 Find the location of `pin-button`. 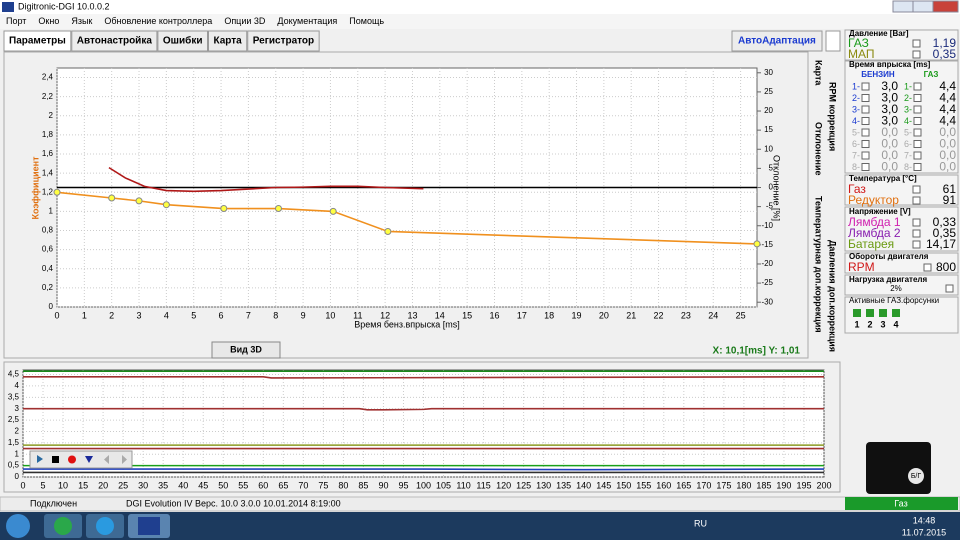

pin-button is located at coordinates (833, 41).